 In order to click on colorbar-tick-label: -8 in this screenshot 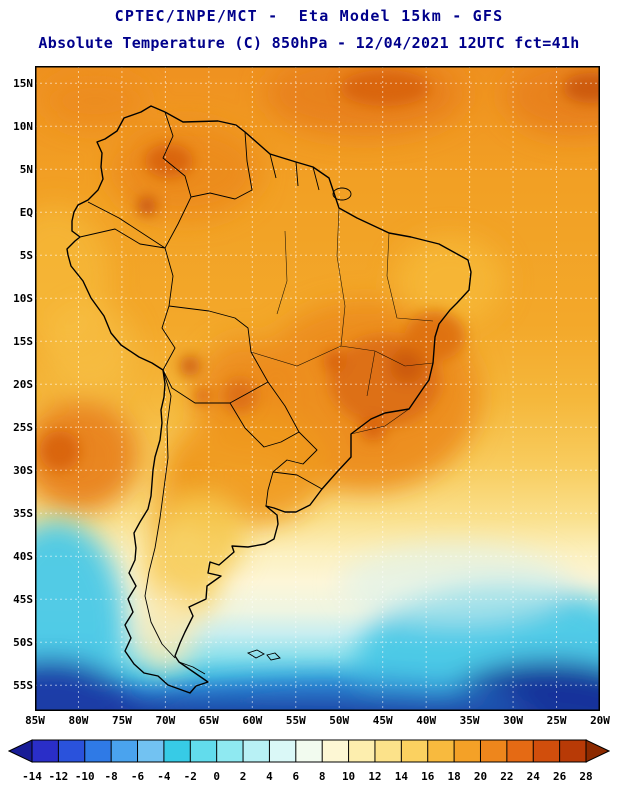, I will do `click(111, 776)`.